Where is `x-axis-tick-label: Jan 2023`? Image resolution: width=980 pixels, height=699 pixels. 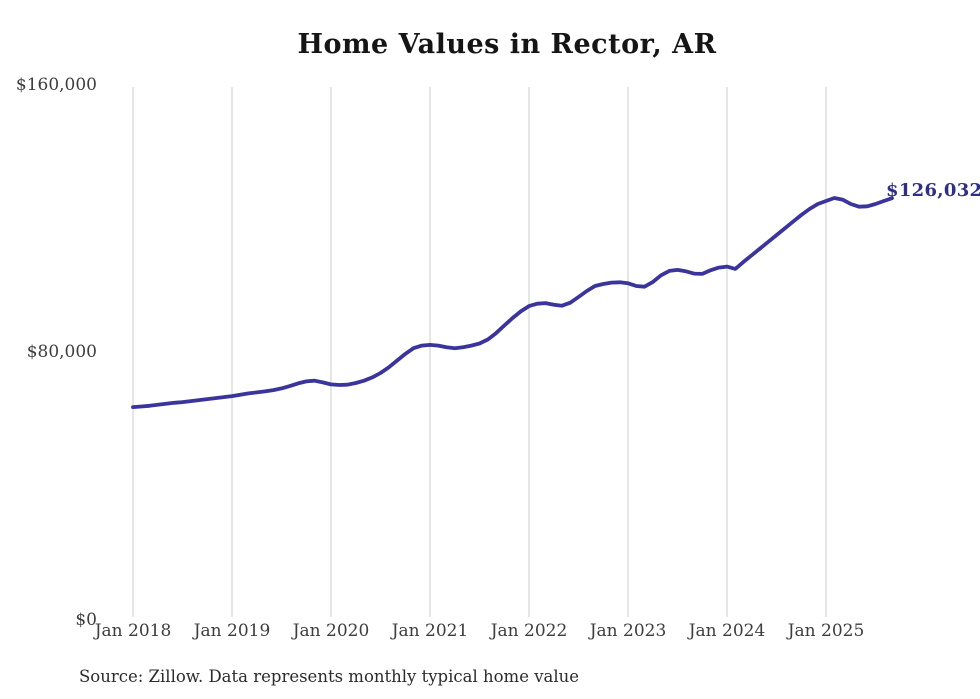
x-axis-tick-label: Jan 2023 is located at coordinates (628, 631).